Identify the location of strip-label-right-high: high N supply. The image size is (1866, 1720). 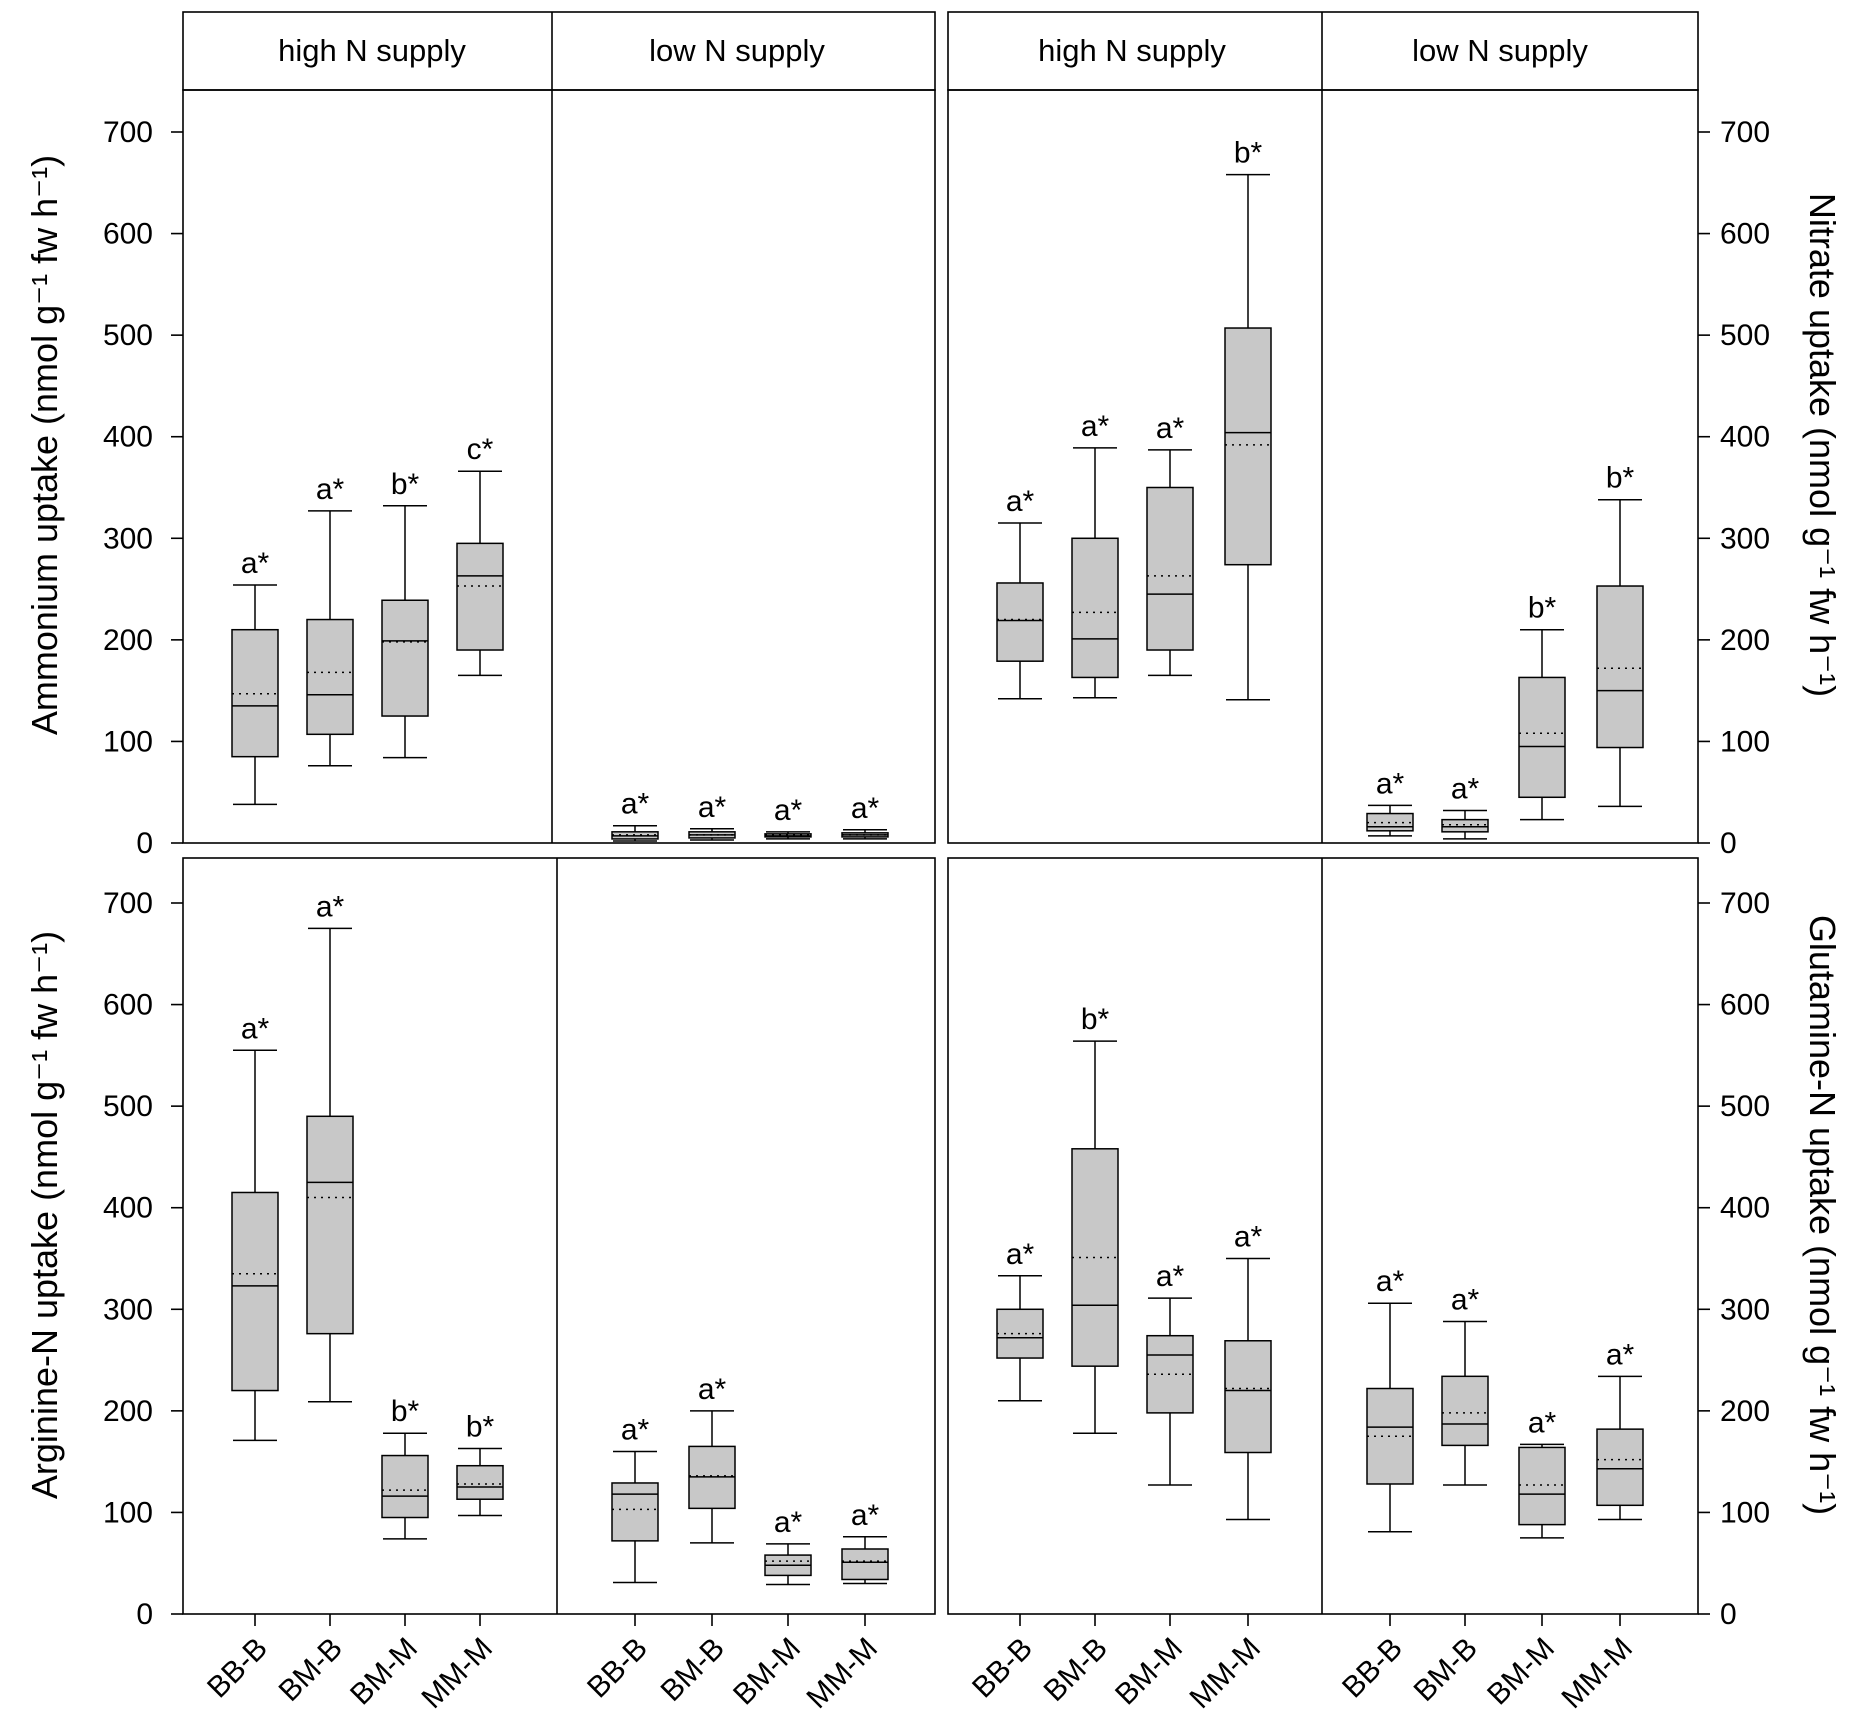
(1132, 50).